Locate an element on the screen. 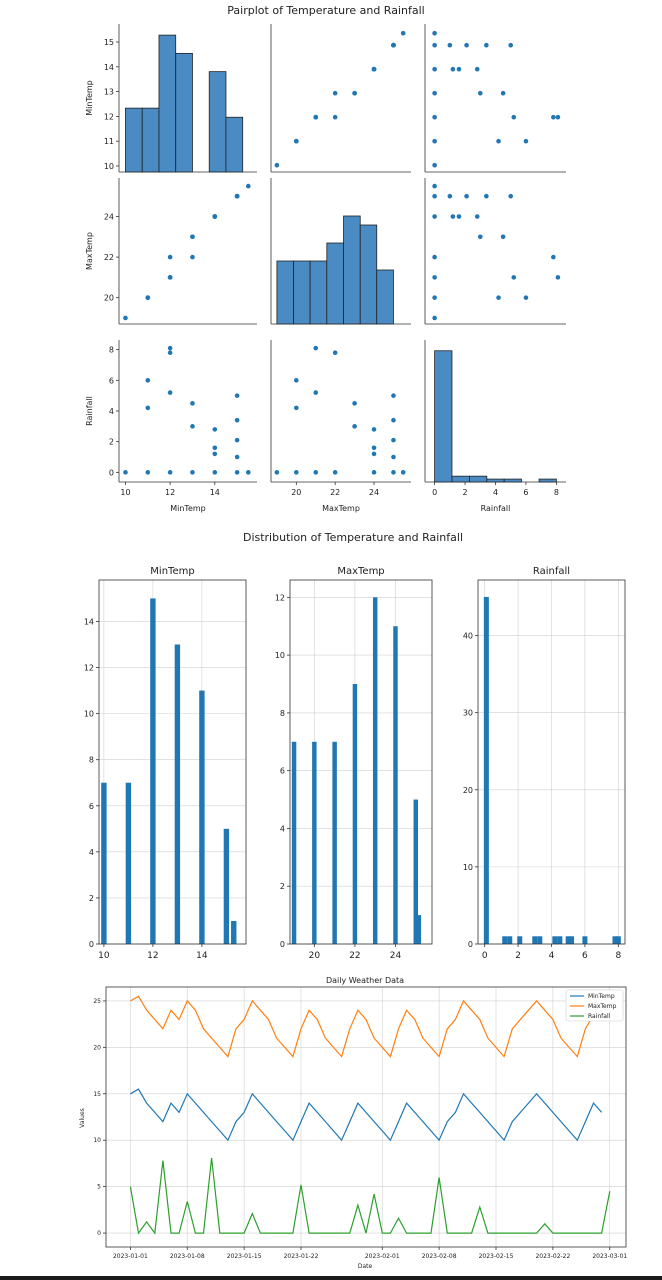 This screenshot has width=662, height=1280. series-line-Rainfall is located at coordinates (370, 1196).